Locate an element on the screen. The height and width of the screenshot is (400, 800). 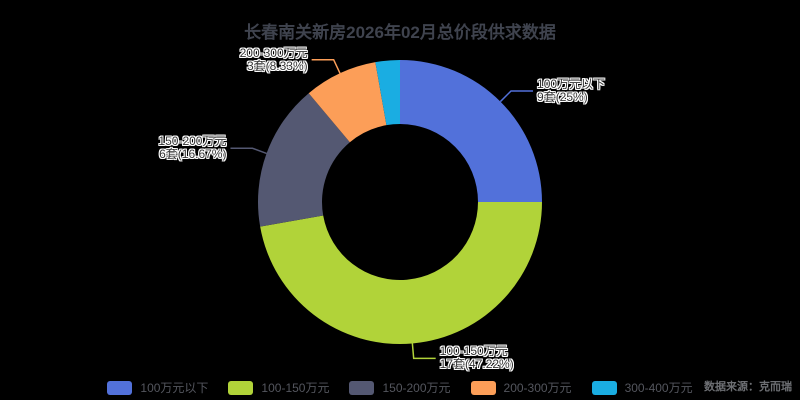
slice-label-range: 100万元以下 is located at coordinates (571, 83).